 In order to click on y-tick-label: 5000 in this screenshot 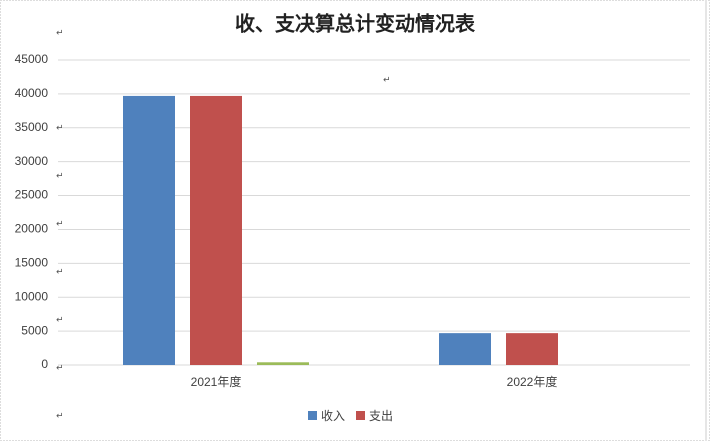, I will do `click(34, 330)`.